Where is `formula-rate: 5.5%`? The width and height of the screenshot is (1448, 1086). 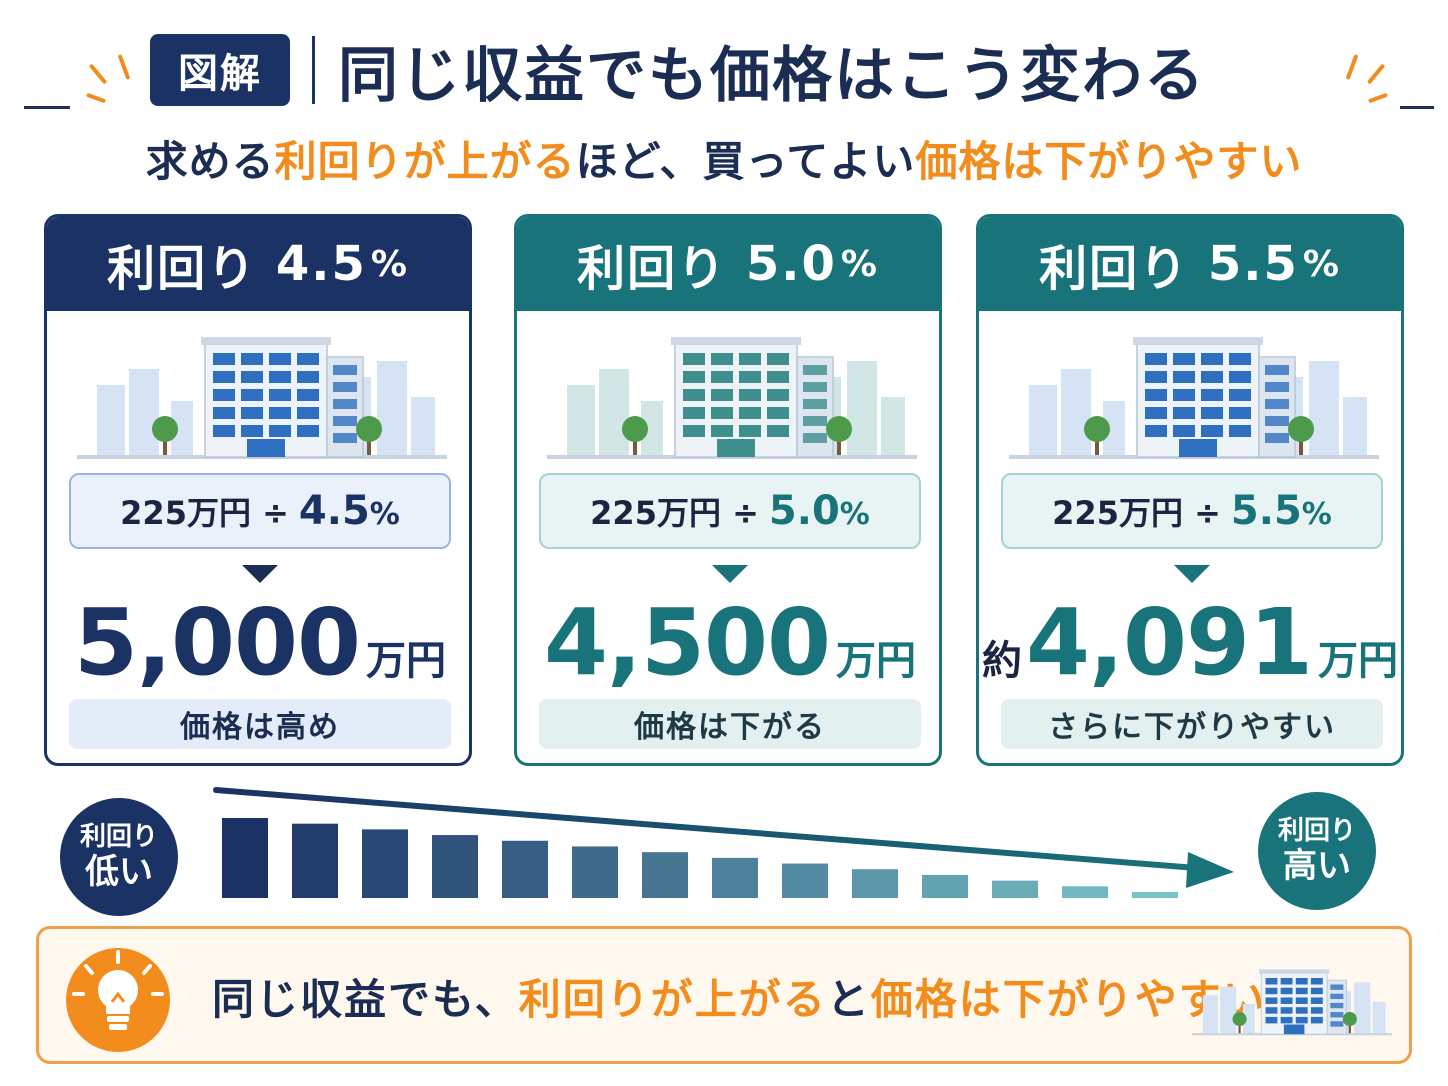 formula-rate: 5.5% is located at coordinates (1281, 511).